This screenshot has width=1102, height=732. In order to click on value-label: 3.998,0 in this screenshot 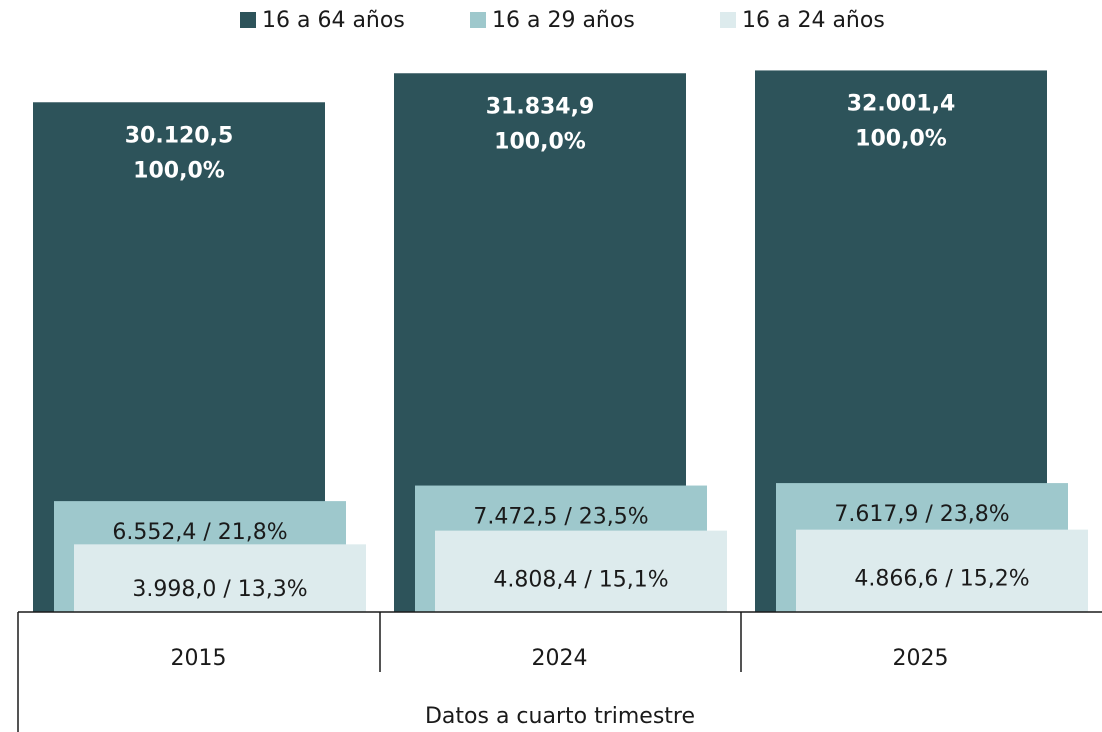, I will do `click(174, 589)`.